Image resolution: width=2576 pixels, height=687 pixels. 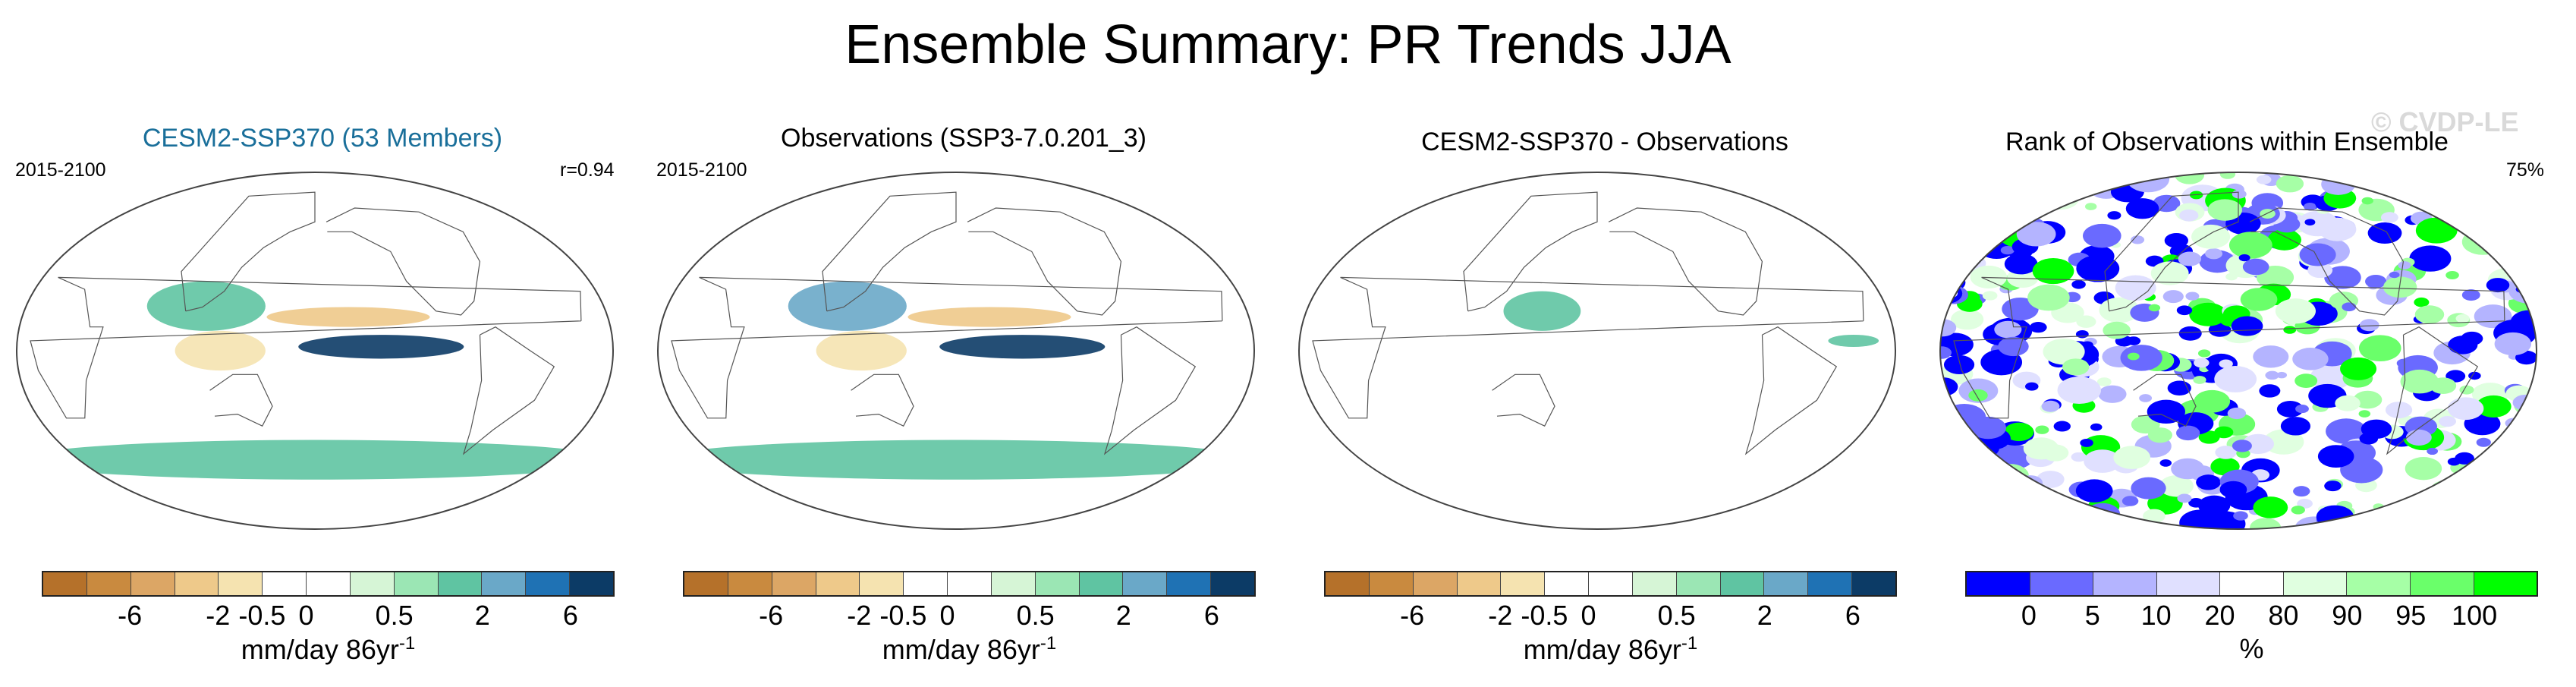 What do you see at coordinates (1035, 615) in the screenshot?
I see `colorbar-tick-label: 0.5` at bounding box center [1035, 615].